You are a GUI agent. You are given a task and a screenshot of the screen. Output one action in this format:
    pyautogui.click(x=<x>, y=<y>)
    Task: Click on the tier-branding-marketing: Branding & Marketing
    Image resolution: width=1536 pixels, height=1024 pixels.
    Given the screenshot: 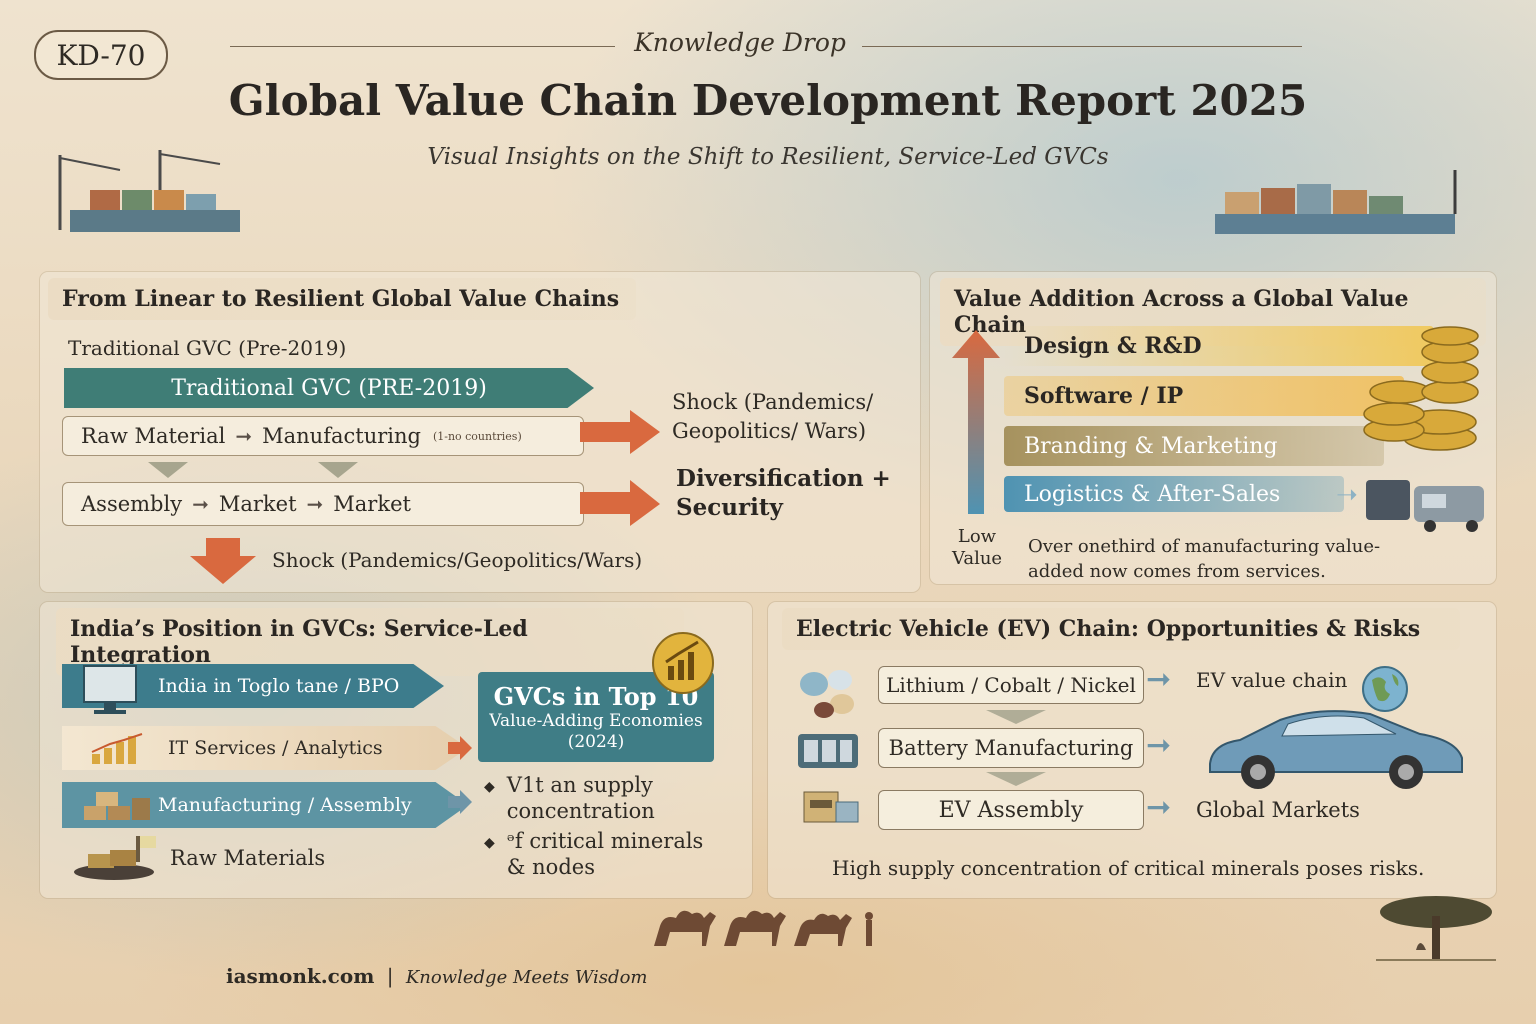 What is the action you would take?
    pyautogui.click(x=1194, y=446)
    